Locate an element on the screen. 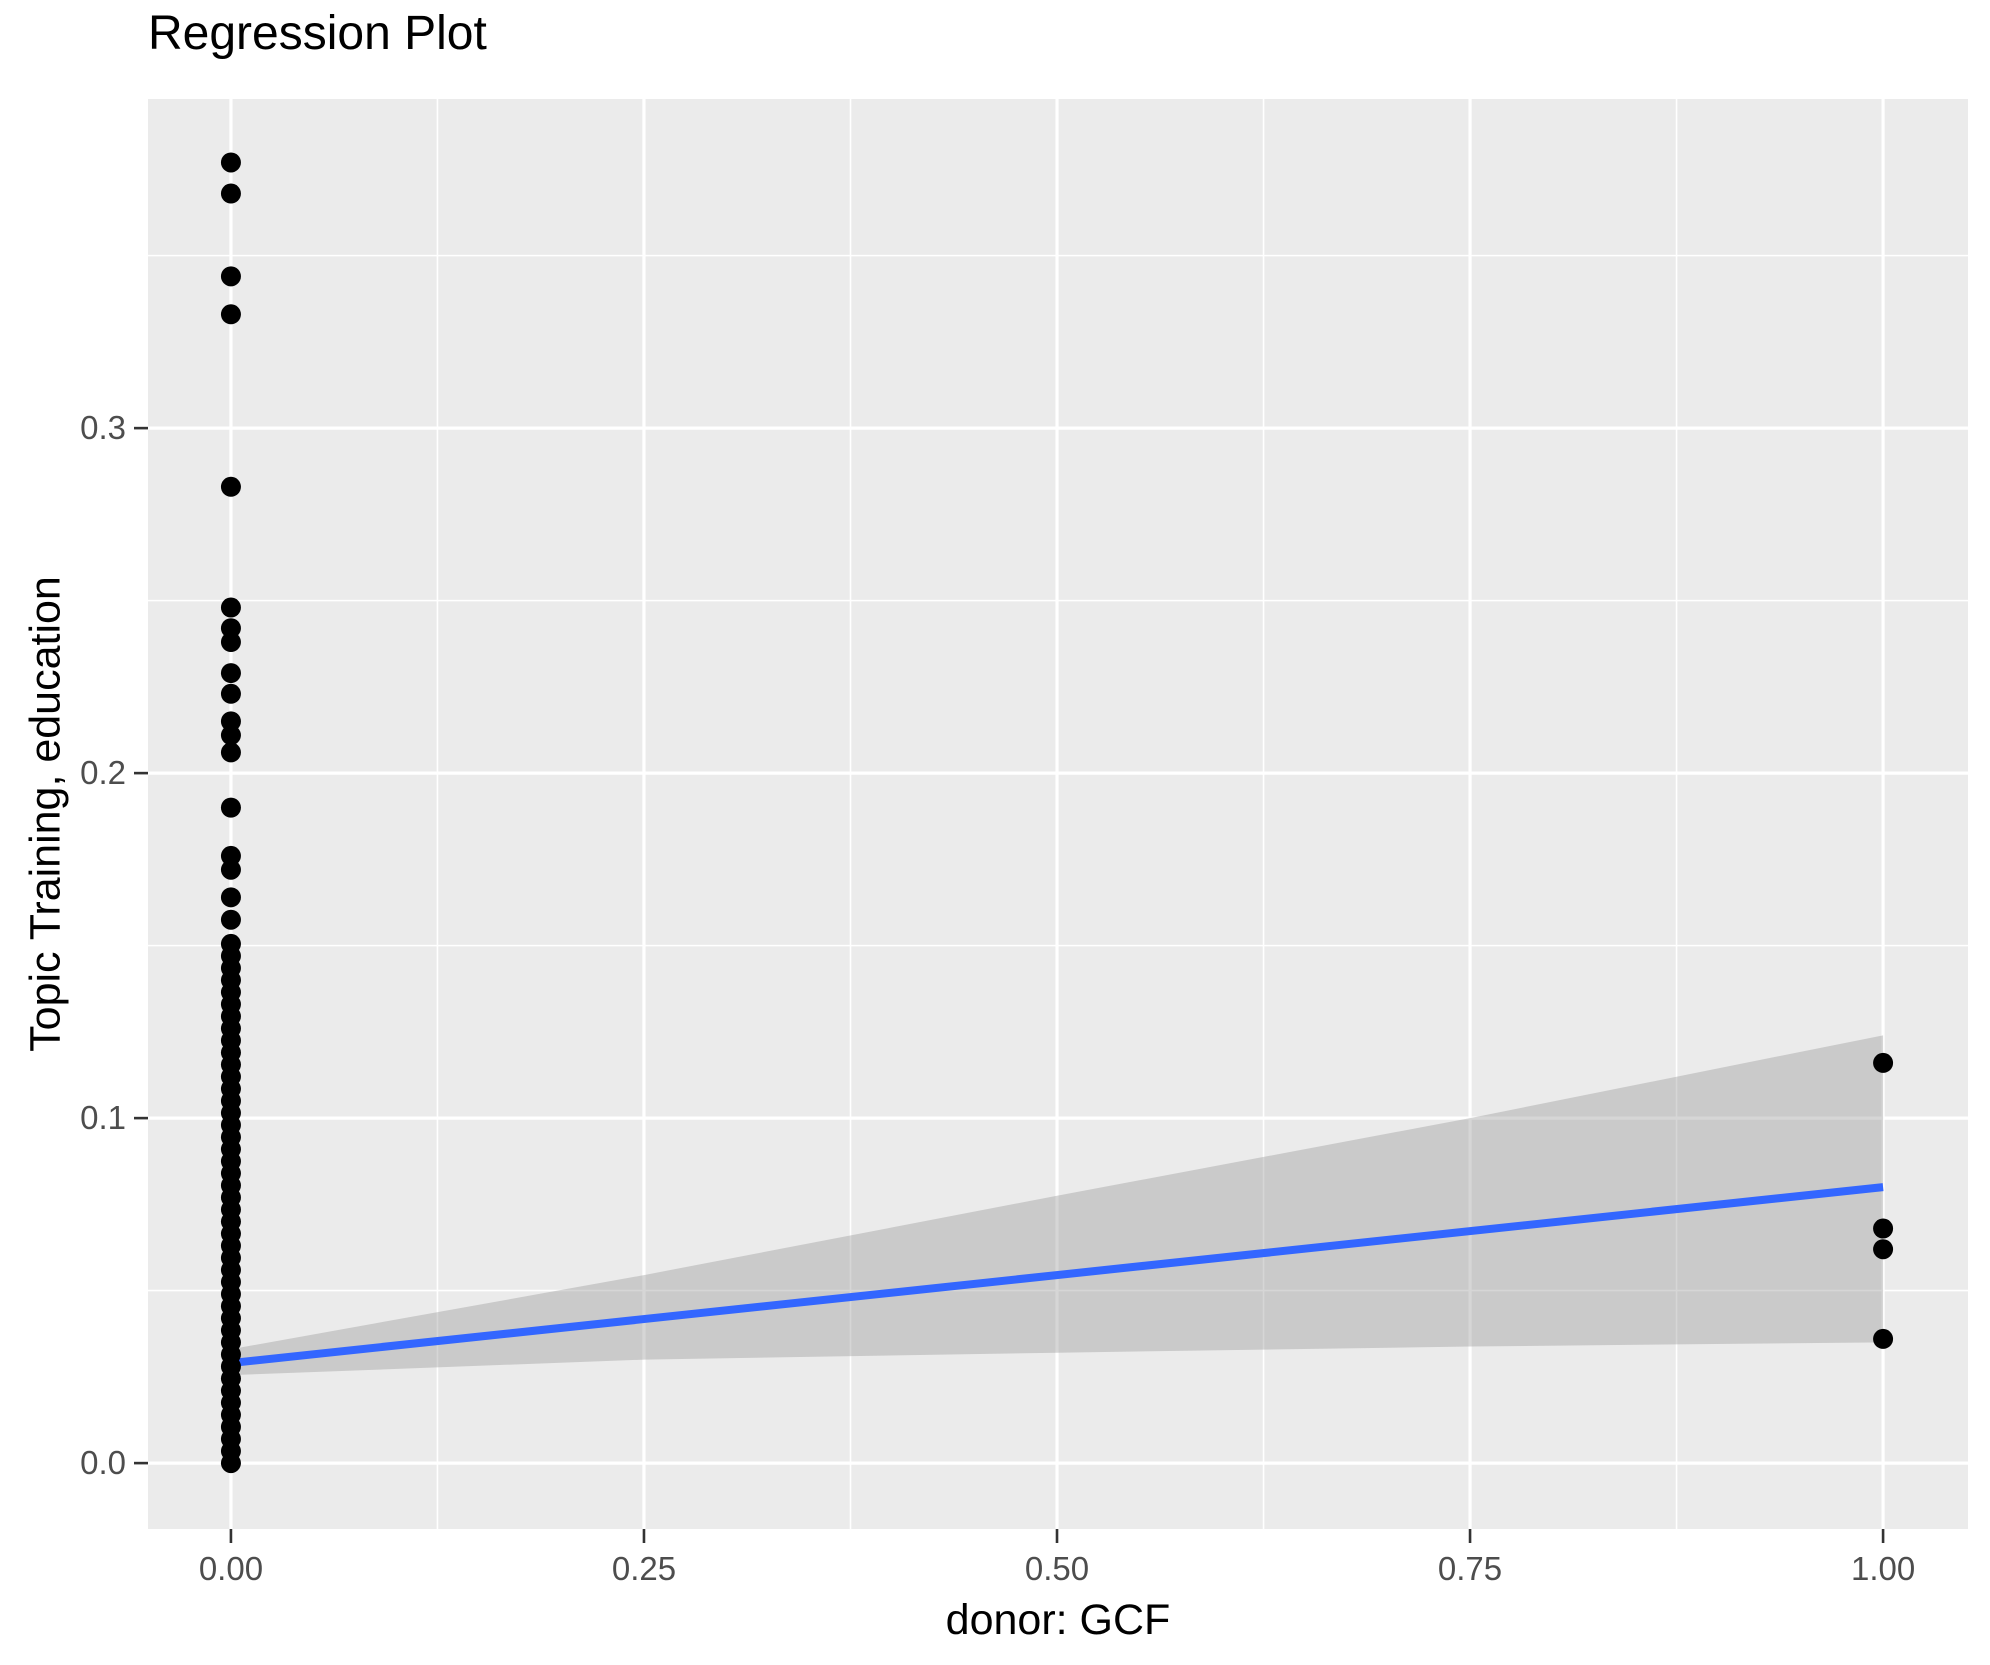  regression-line is located at coordinates (1057, 1275).